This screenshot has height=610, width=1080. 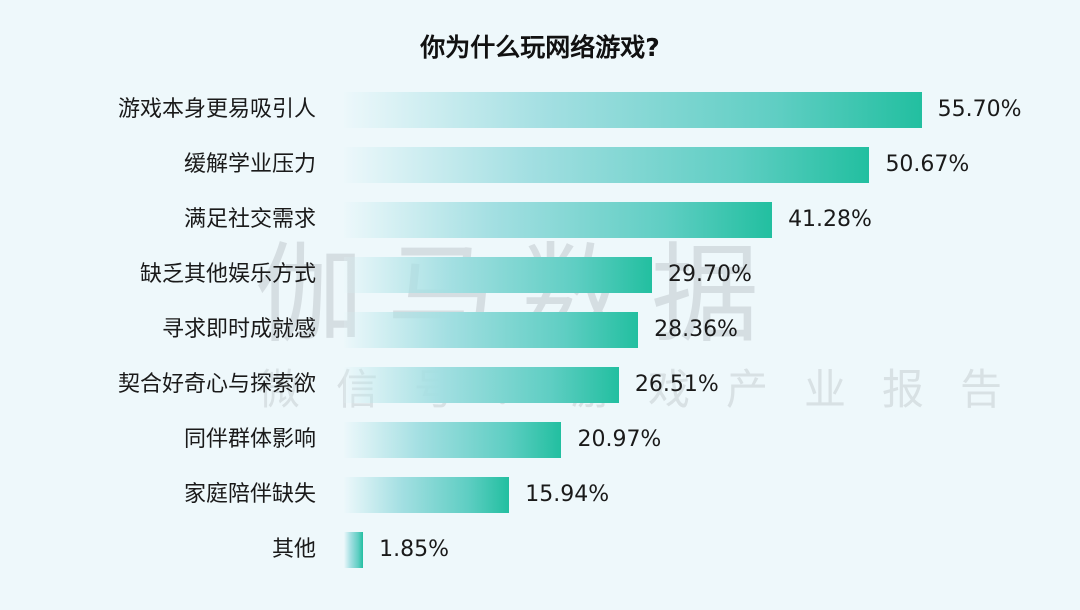 What do you see at coordinates (830, 219) in the screenshot?
I see `value-label: 41.28%` at bounding box center [830, 219].